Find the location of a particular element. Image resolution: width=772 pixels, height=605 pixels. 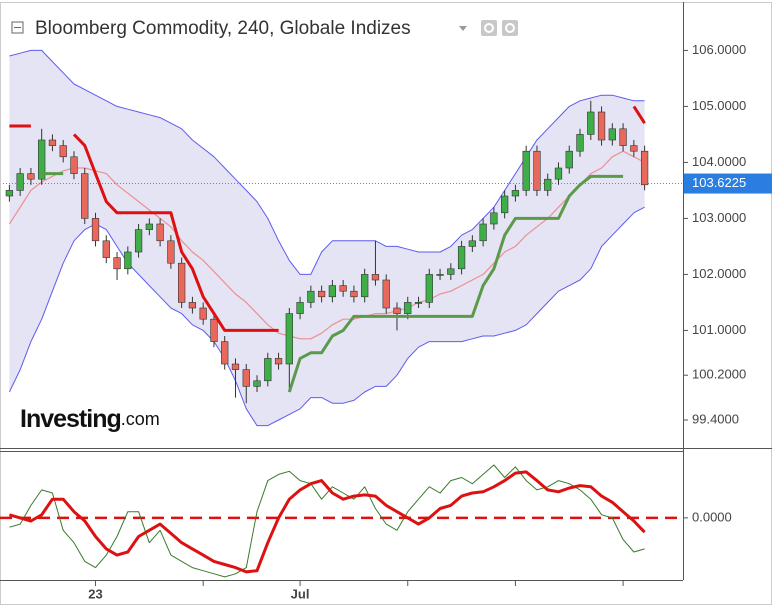

logo: Investing.com is located at coordinates (90, 419).